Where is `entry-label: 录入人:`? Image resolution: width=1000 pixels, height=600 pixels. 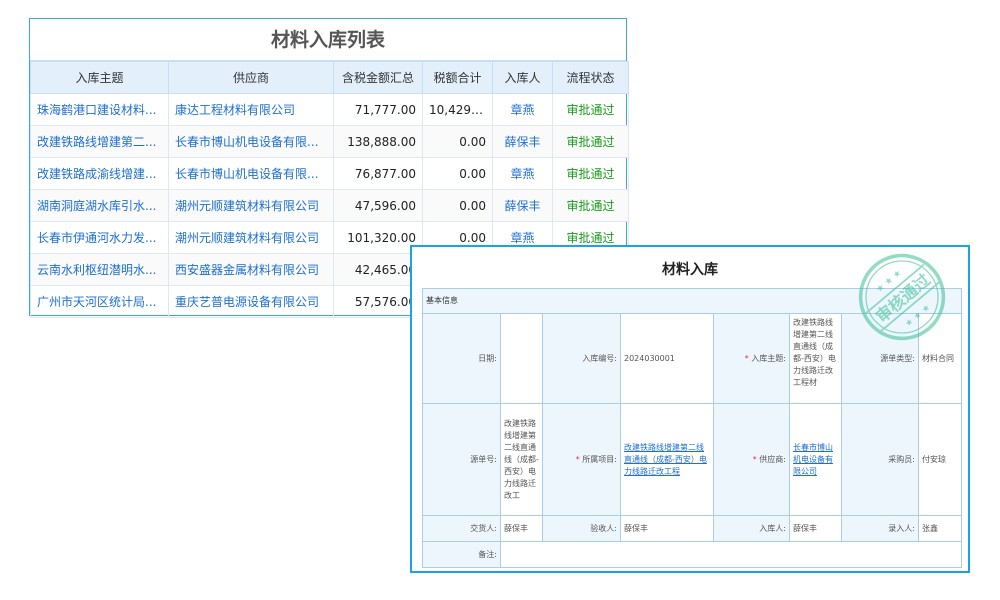 entry-label: 录入人: is located at coordinates (880, 528).